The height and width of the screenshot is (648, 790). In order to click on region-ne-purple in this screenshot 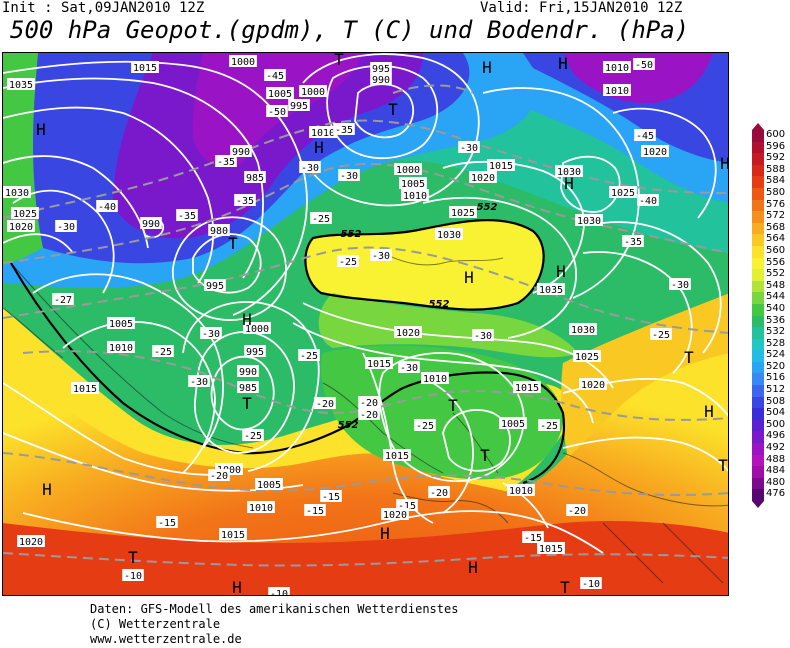, I will do `click(638, 78)`.